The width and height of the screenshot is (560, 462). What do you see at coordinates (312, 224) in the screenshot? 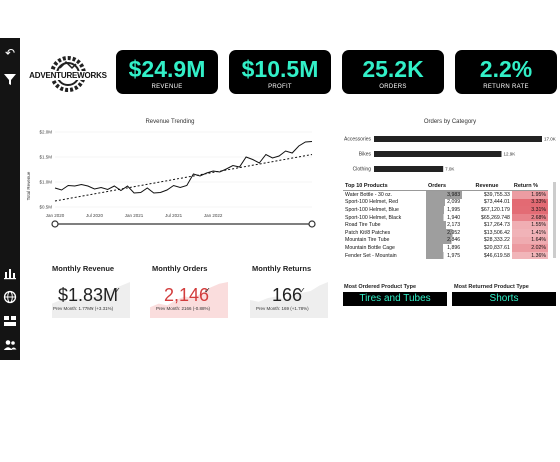
I see `date-slider-end-handle` at bounding box center [312, 224].